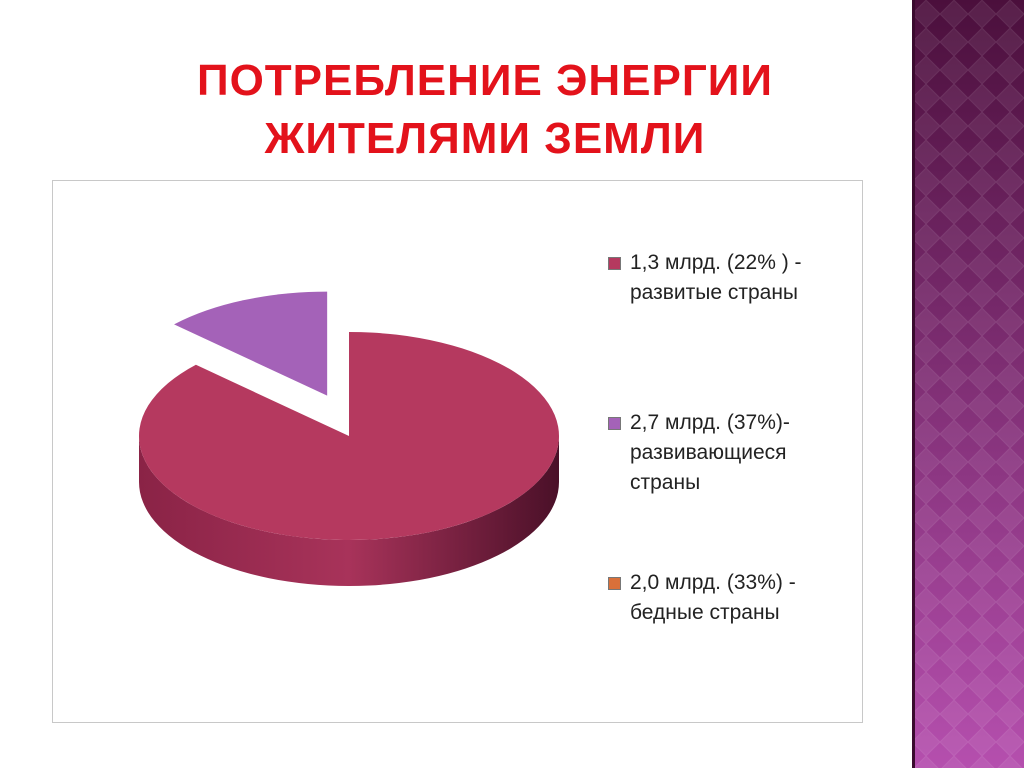  What do you see at coordinates (716, 277) in the screenshot?
I see `legend-label: 1,3 млрд. (22% ) - развитые страны` at bounding box center [716, 277].